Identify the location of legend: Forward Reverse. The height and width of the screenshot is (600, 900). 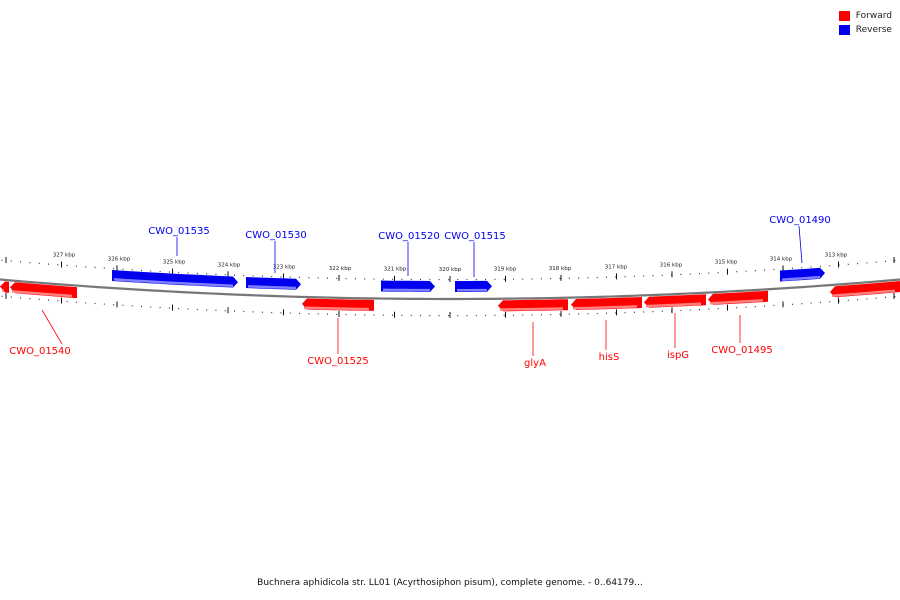
(865, 23).